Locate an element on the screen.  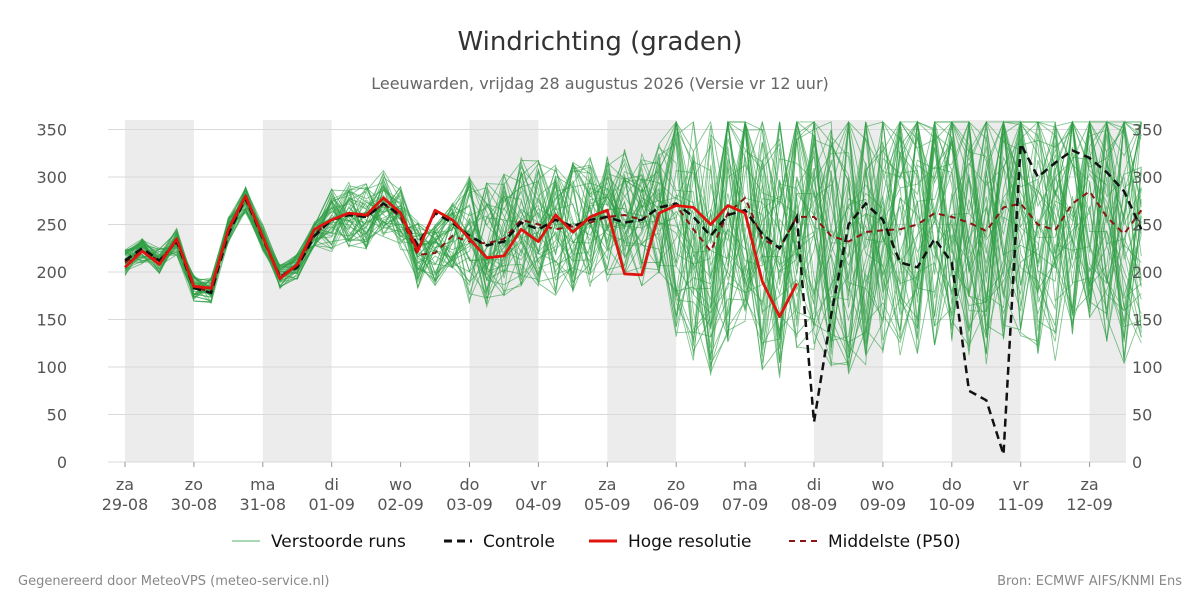
legend-control-label: Controle is located at coordinates (519, 542).